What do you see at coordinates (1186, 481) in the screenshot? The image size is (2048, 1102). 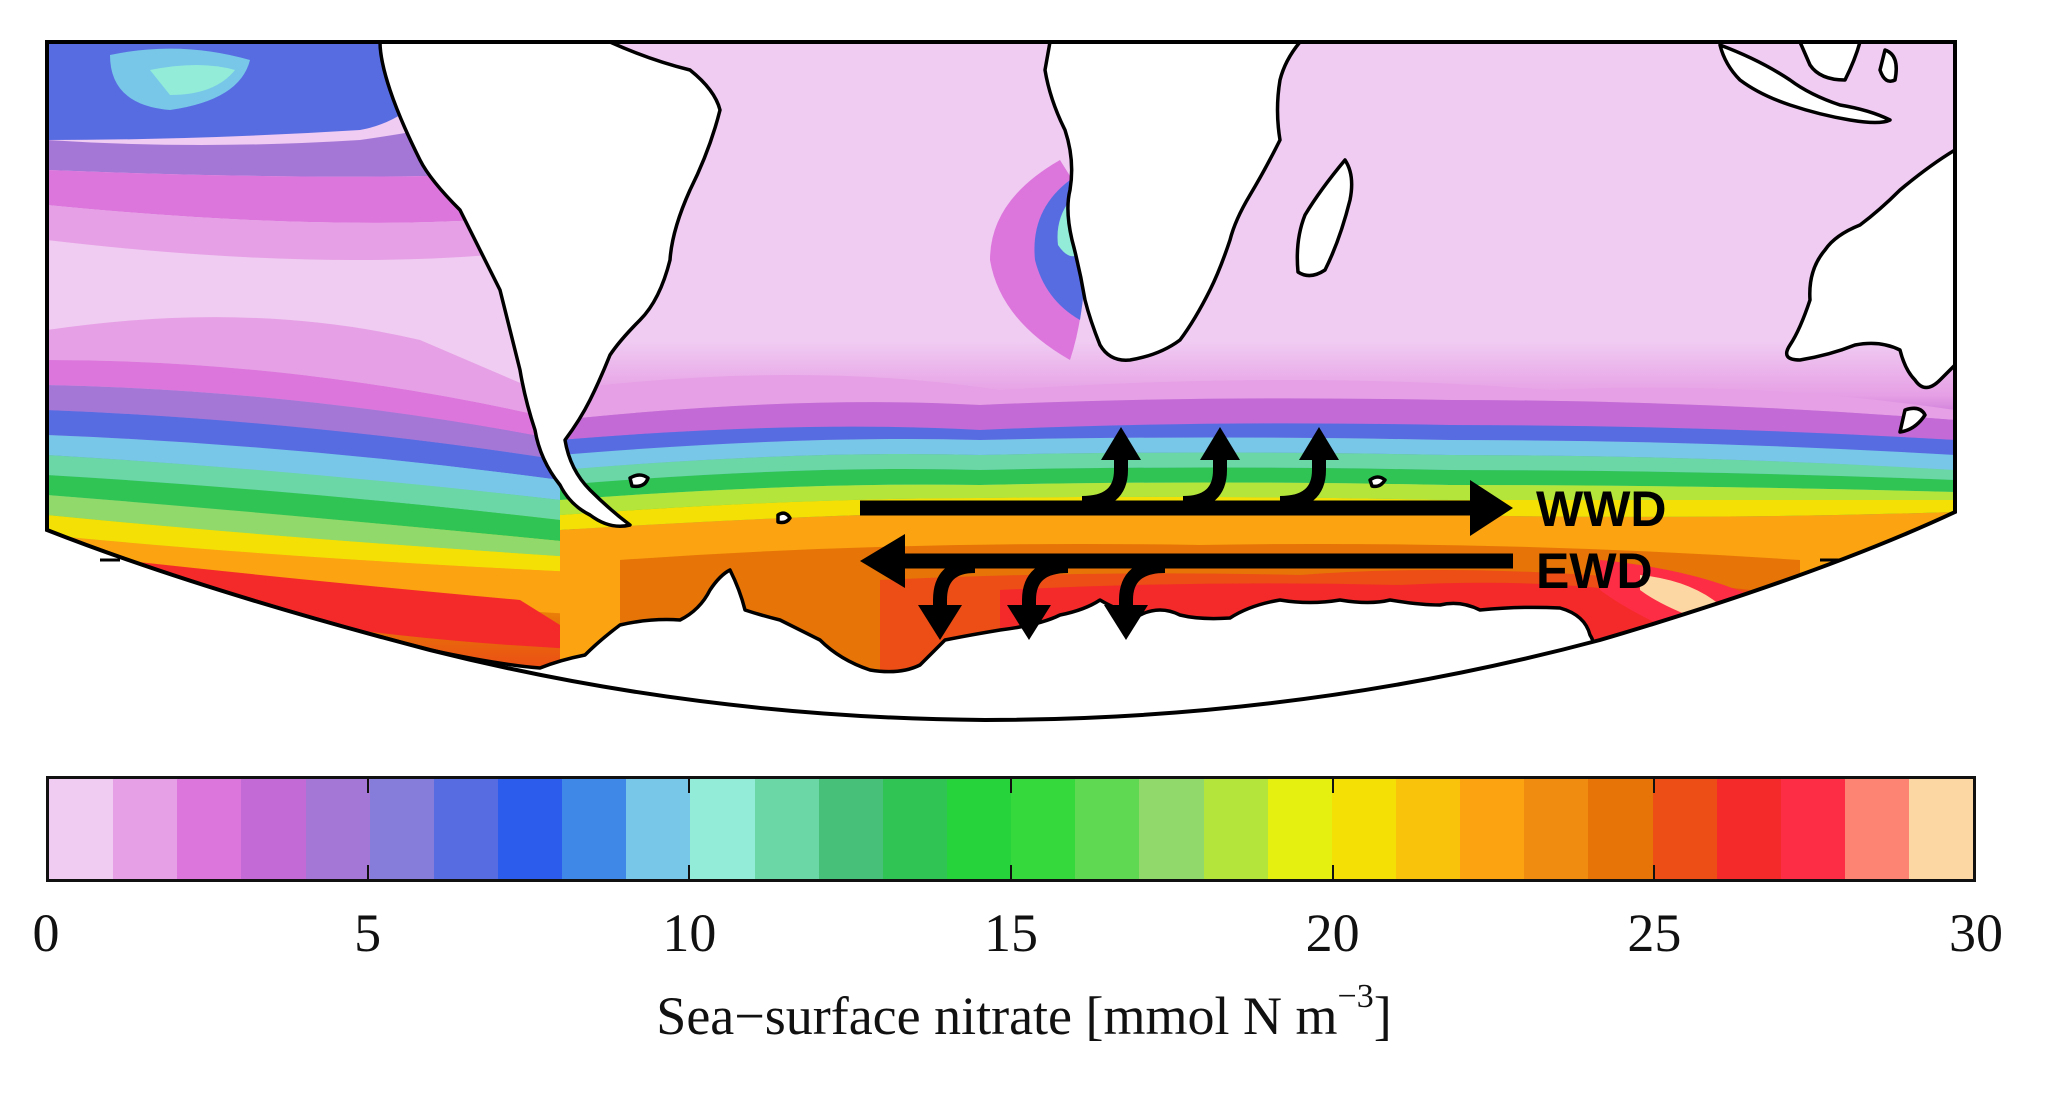 I see `wwd-arrow` at bounding box center [1186, 481].